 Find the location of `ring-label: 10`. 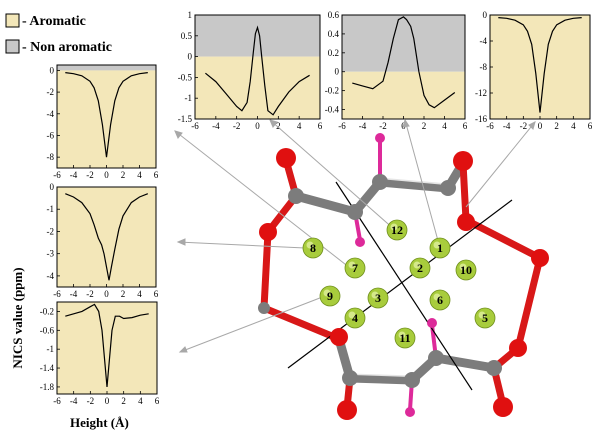

ring-label: 10 is located at coordinates (466, 270).